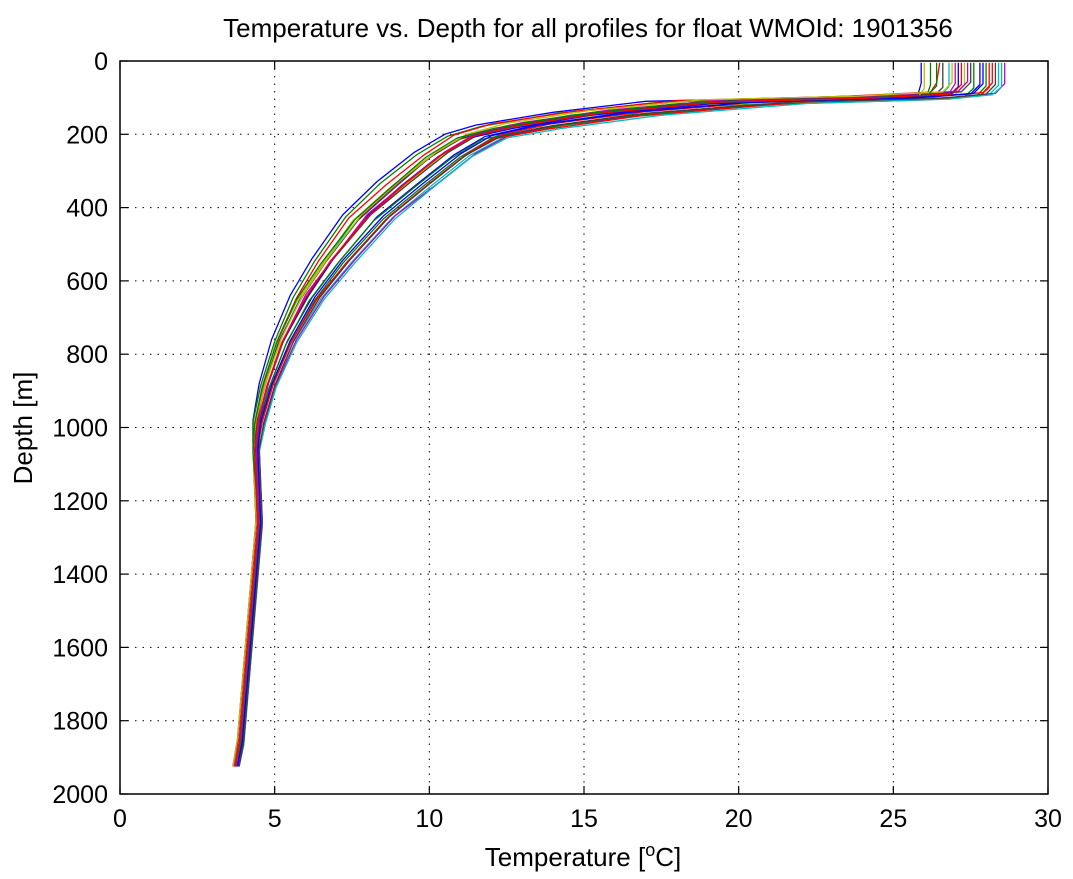 The height and width of the screenshot is (879, 1073). What do you see at coordinates (87, 355) in the screenshot?
I see `y-tick-label: 800` at bounding box center [87, 355].